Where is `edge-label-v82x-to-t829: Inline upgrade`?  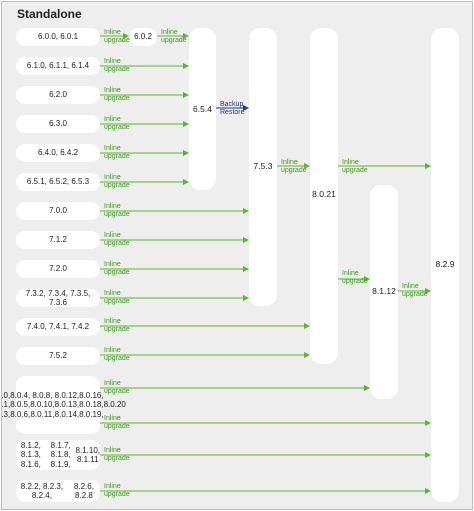 edge-label-v82x-to-t829: Inline upgrade is located at coordinates (117, 490).